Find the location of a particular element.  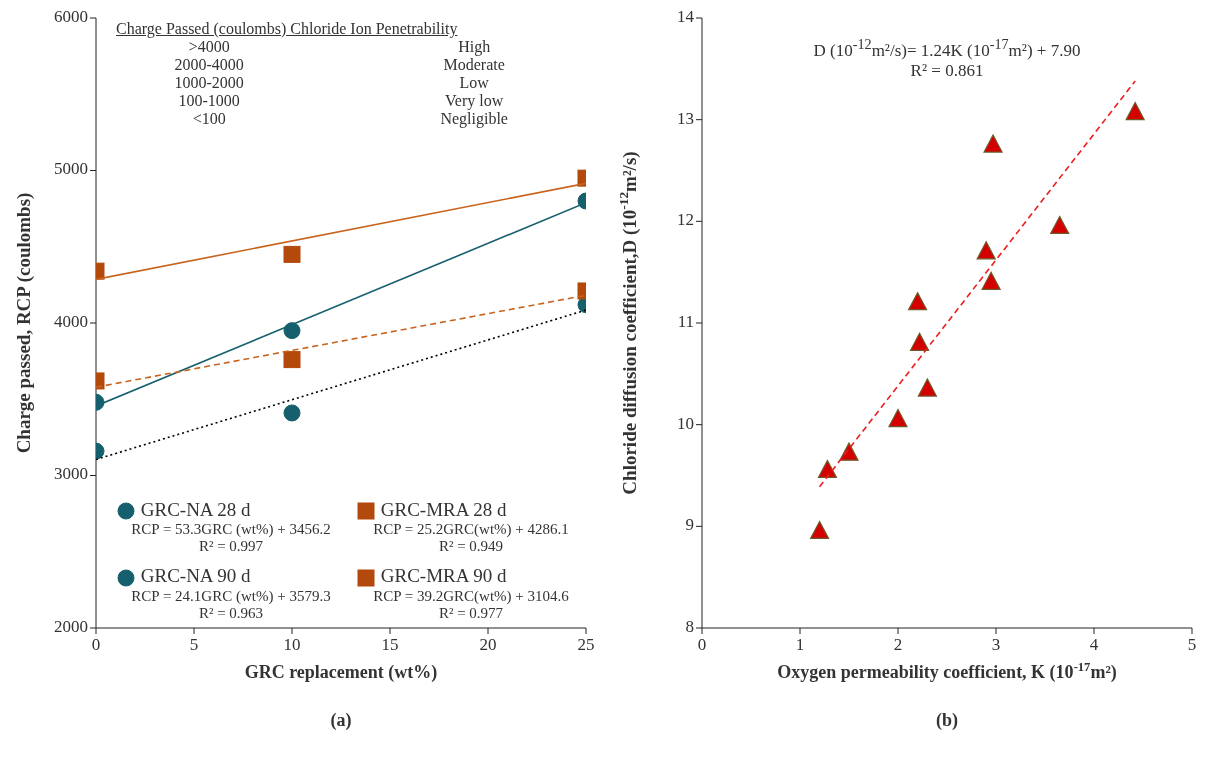

y-tick-label: 4000 is located at coordinates (71, 321).